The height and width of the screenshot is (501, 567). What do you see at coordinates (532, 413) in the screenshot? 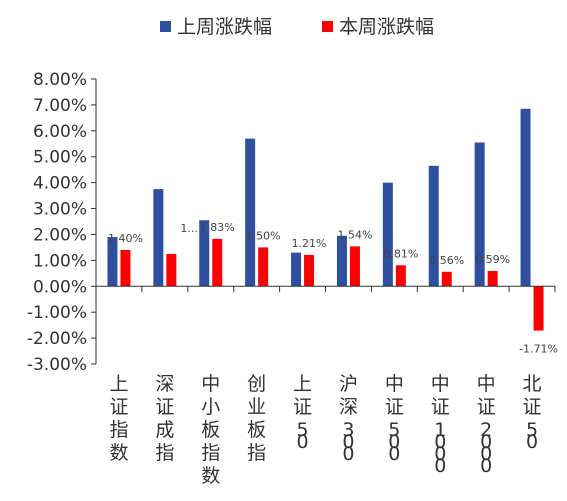
I see `category-label-9: 北证 5 0` at bounding box center [532, 413].